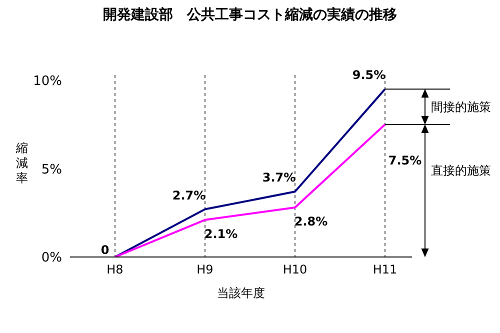 The height and width of the screenshot is (333, 500). Describe the element at coordinates (51, 170) in the screenshot. I see `y-tick-label: 5%` at that location.